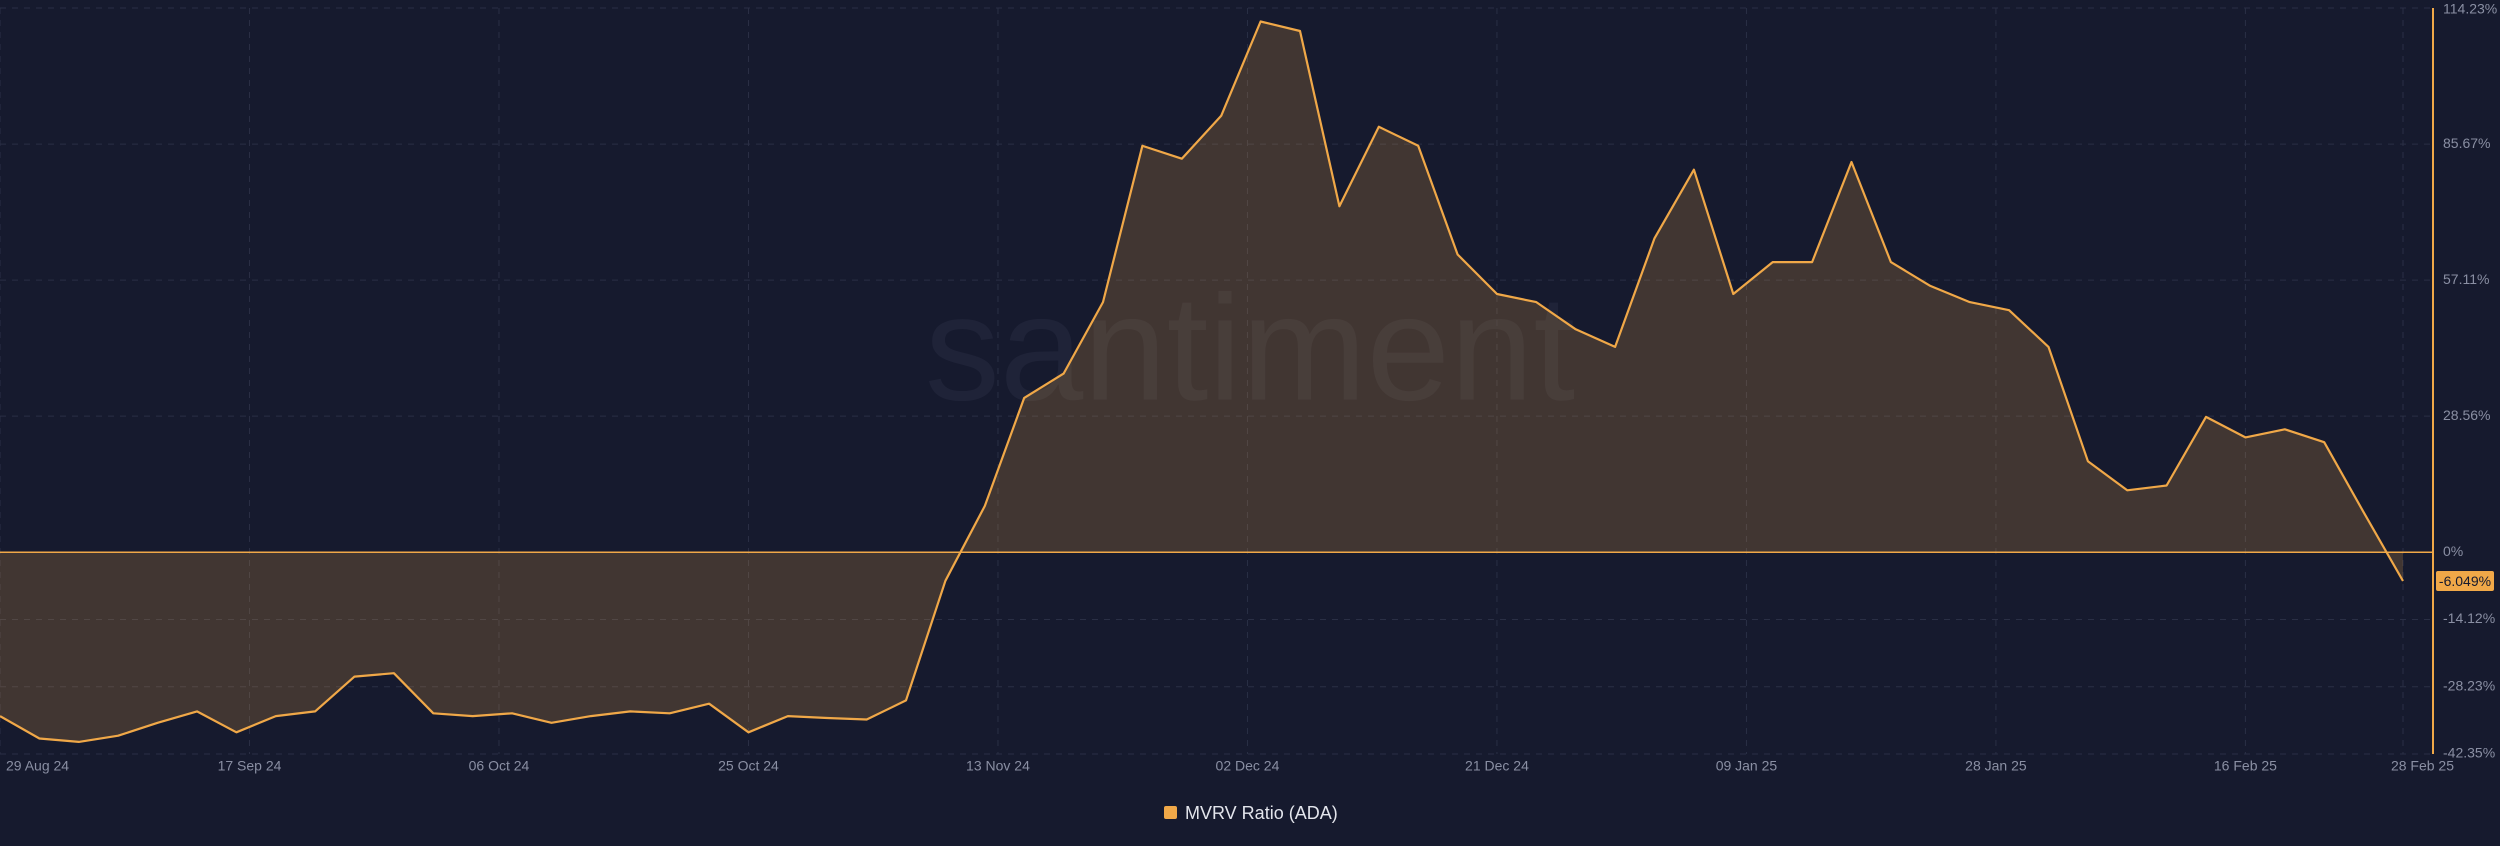 This screenshot has width=2500, height=846. What do you see at coordinates (1747, 766) in the screenshot?
I see `x-tick-label: 09 Jan 25` at bounding box center [1747, 766].